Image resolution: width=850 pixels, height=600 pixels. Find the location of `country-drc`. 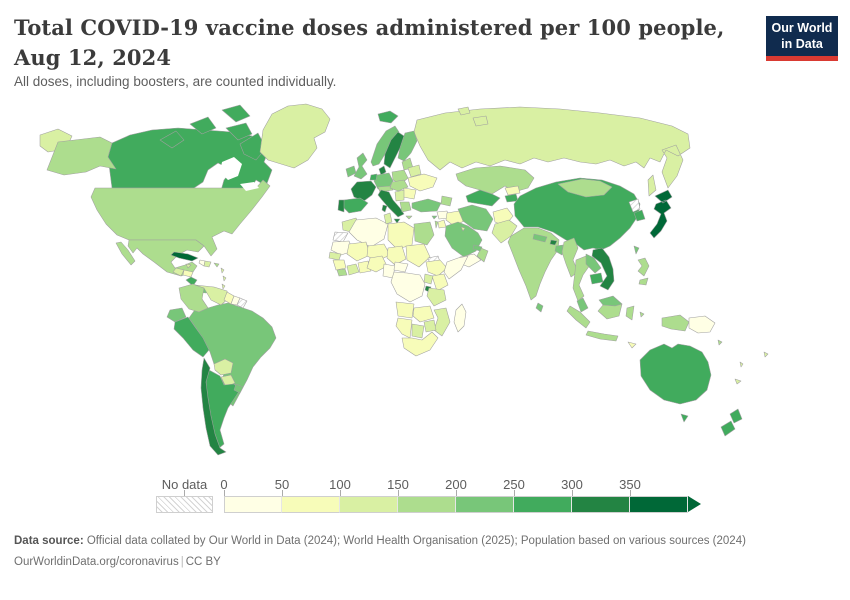

country-drc is located at coordinates (408, 287).